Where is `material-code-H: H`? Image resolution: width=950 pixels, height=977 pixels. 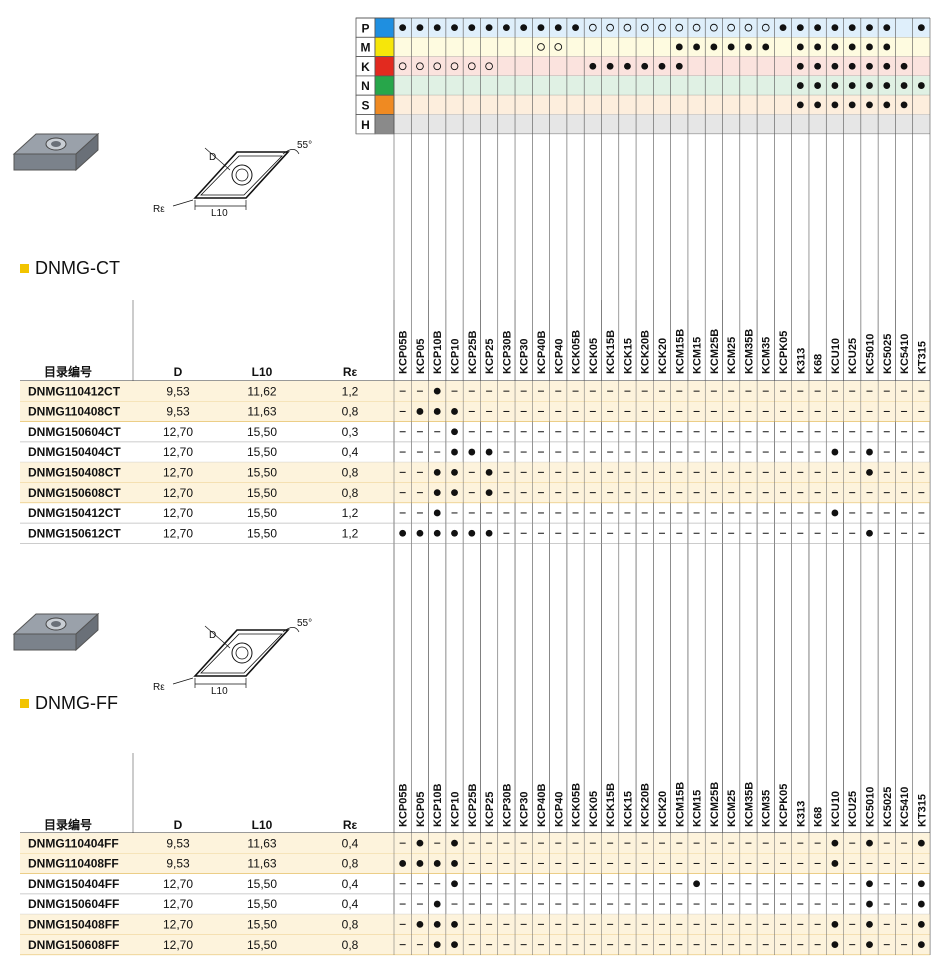 material-code-H: H is located at coordinates (365, 125).